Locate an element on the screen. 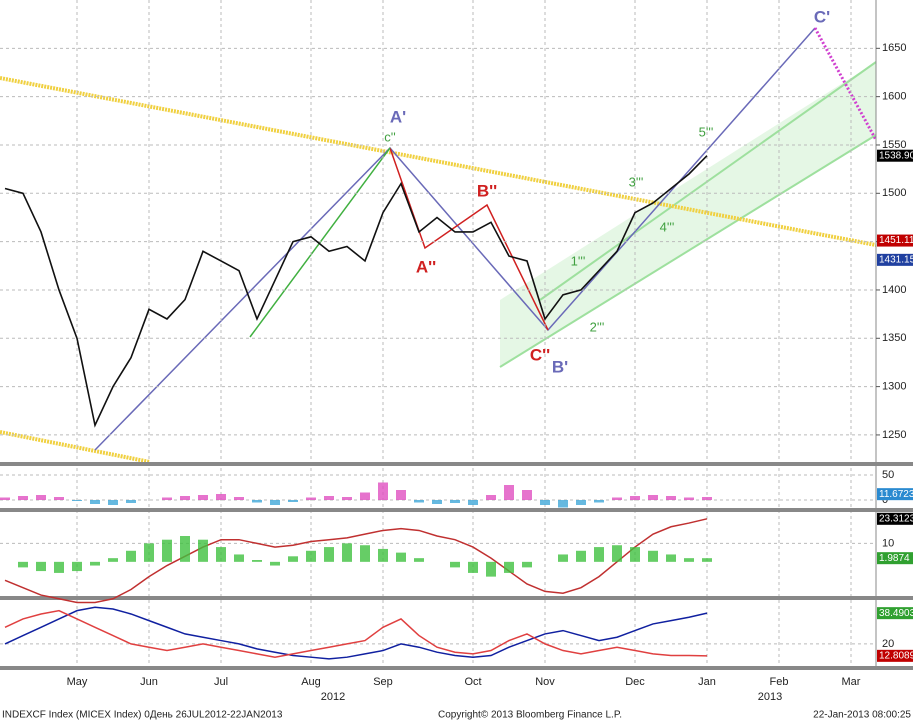  annotation: 4''' is located at coordinates (667, 226).